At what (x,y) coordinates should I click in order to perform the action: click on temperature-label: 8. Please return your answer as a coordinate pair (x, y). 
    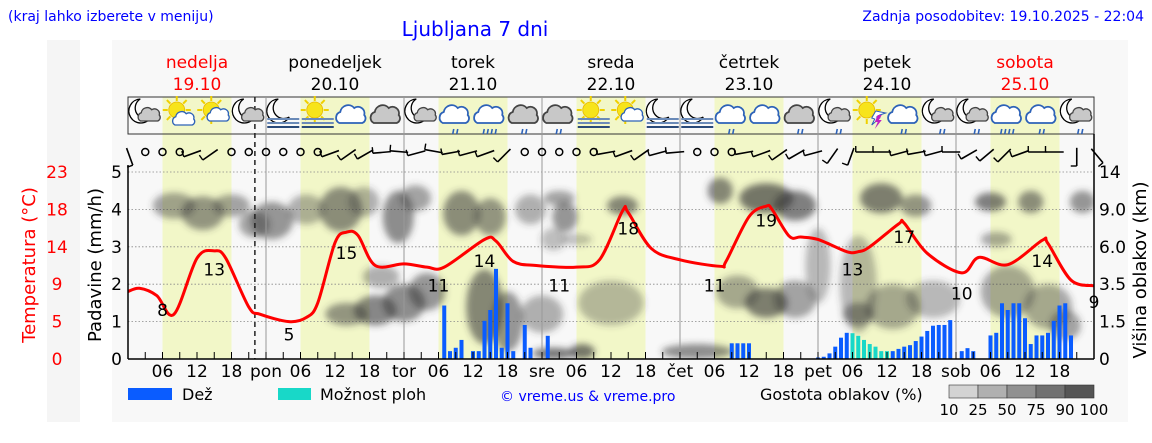
    Looking at the image, I should click on (162, 311).